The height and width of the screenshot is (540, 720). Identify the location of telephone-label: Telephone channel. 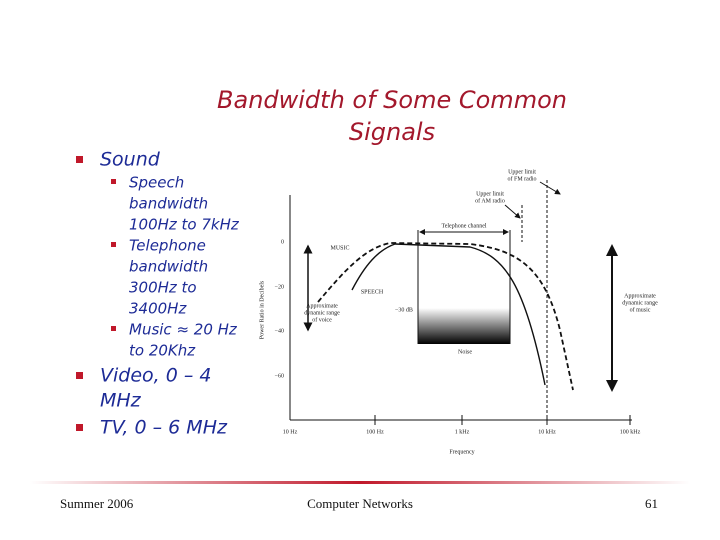
(463, 226).